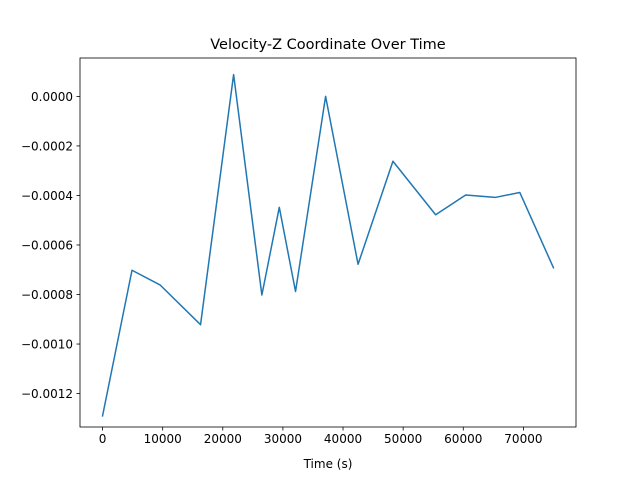 The image size is (640, 480). I want to click on x-tick-label: 10000, so click(163, 439).